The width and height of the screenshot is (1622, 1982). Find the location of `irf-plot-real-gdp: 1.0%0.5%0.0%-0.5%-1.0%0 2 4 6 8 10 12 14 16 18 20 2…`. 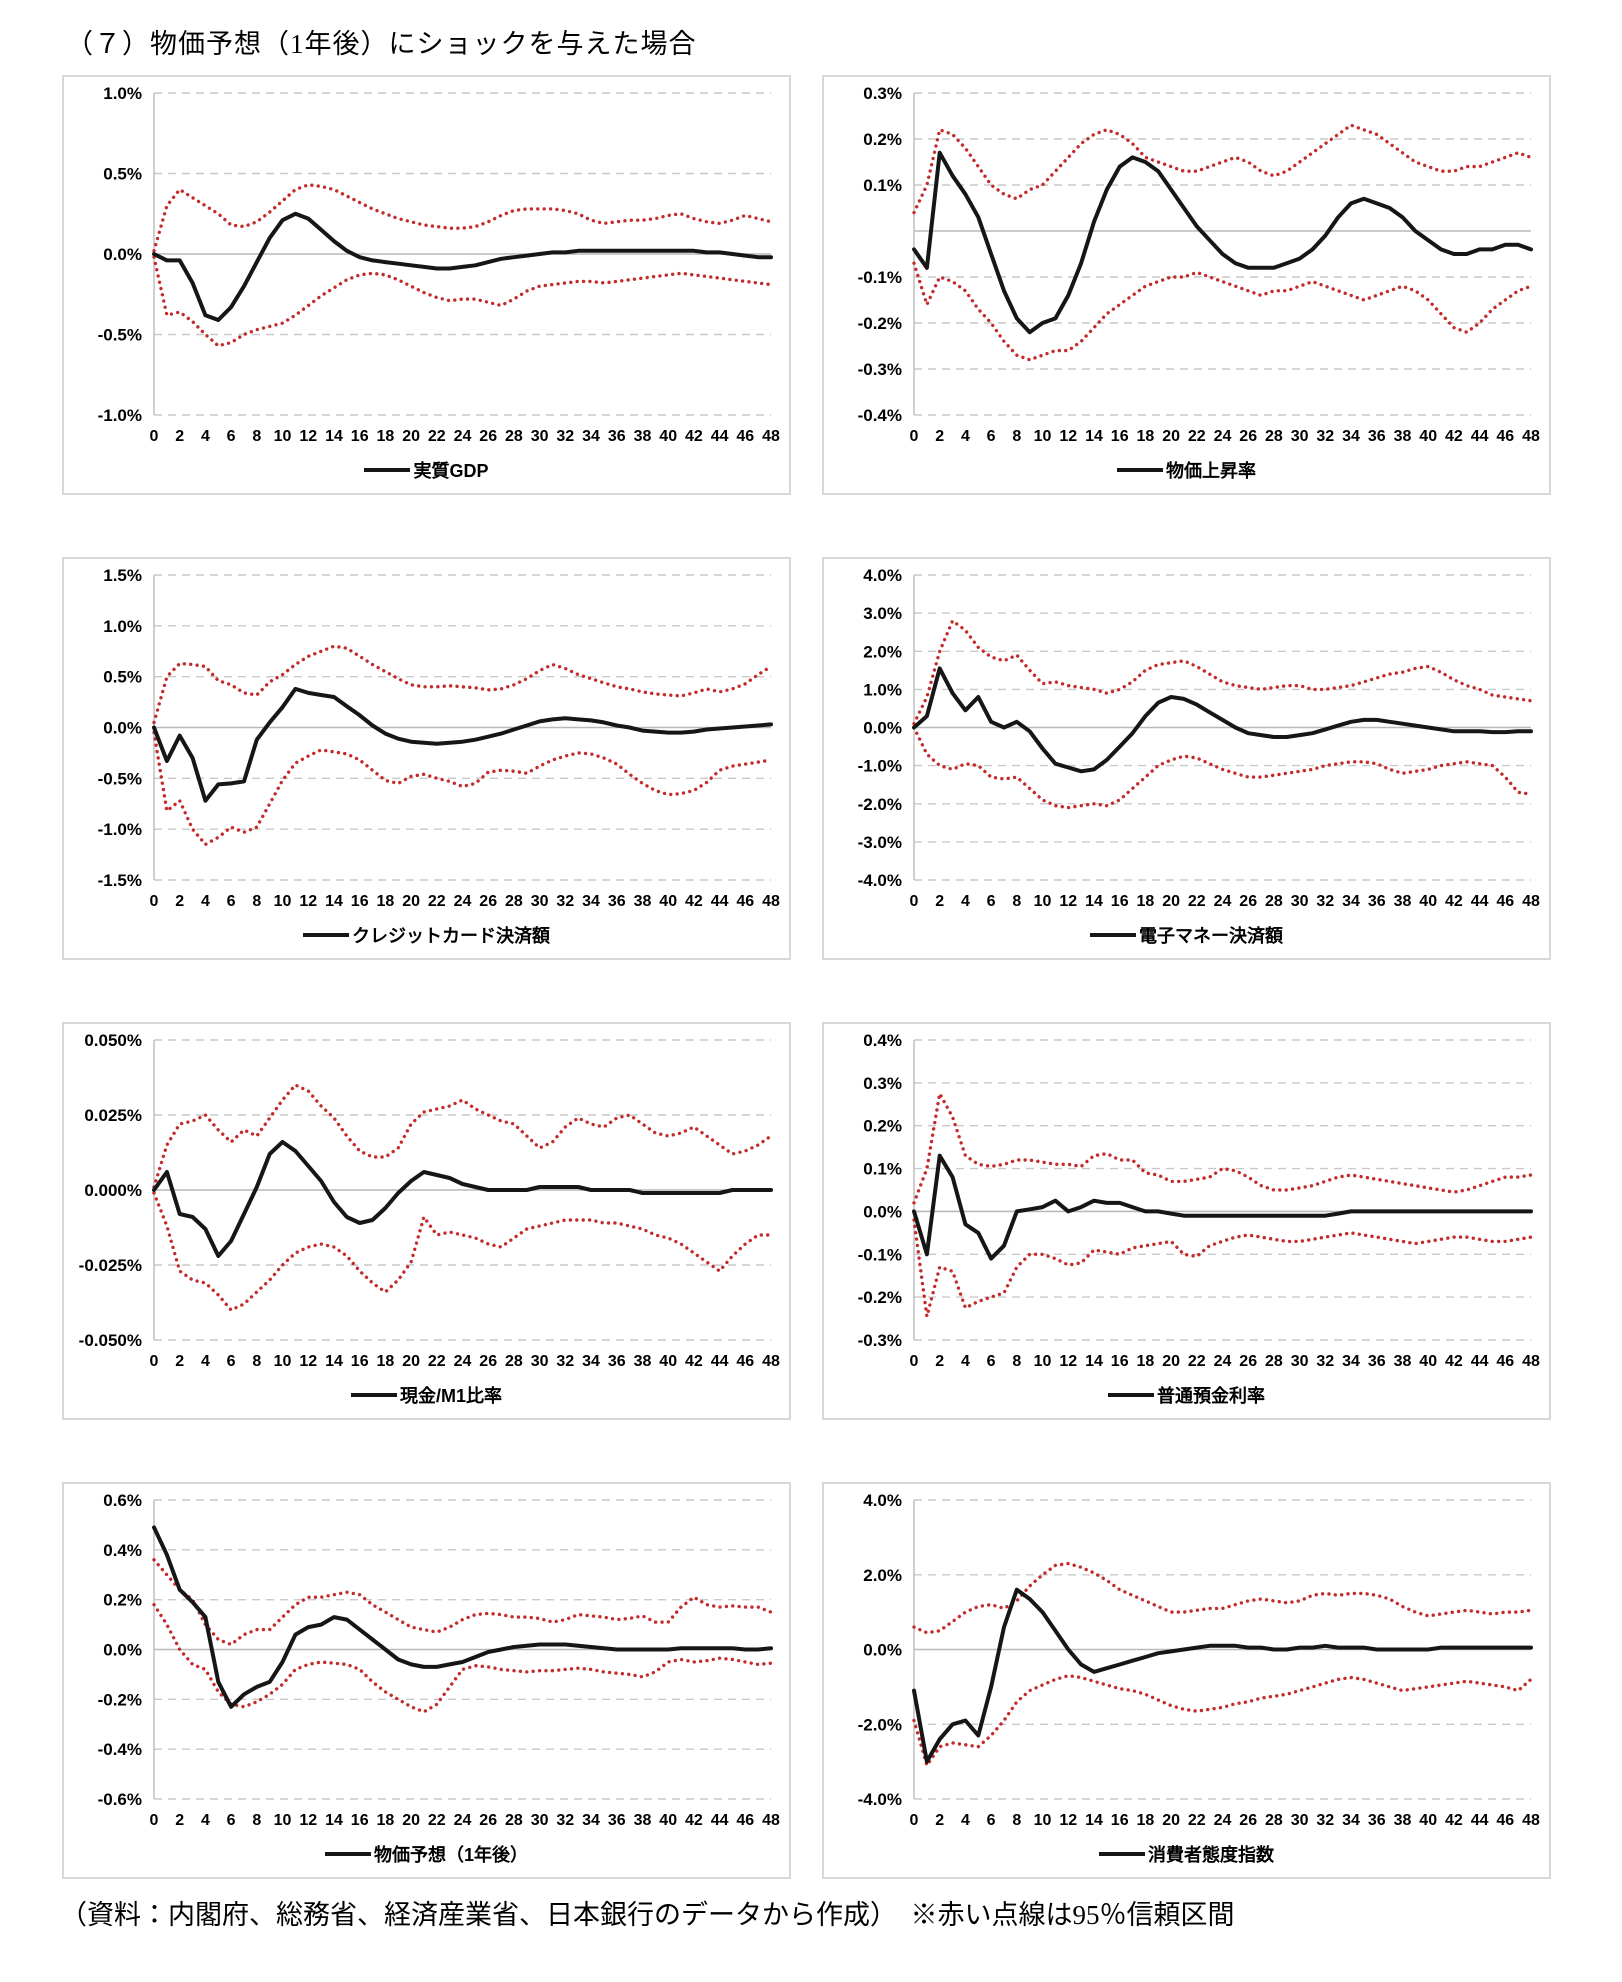

irf-plot-real-gdp: 1.0%0.5%0.0%-0.5%-1.0%0 2 4 6 8 10 12 14 16 18 20 2… is located at coordinates (439, 264).